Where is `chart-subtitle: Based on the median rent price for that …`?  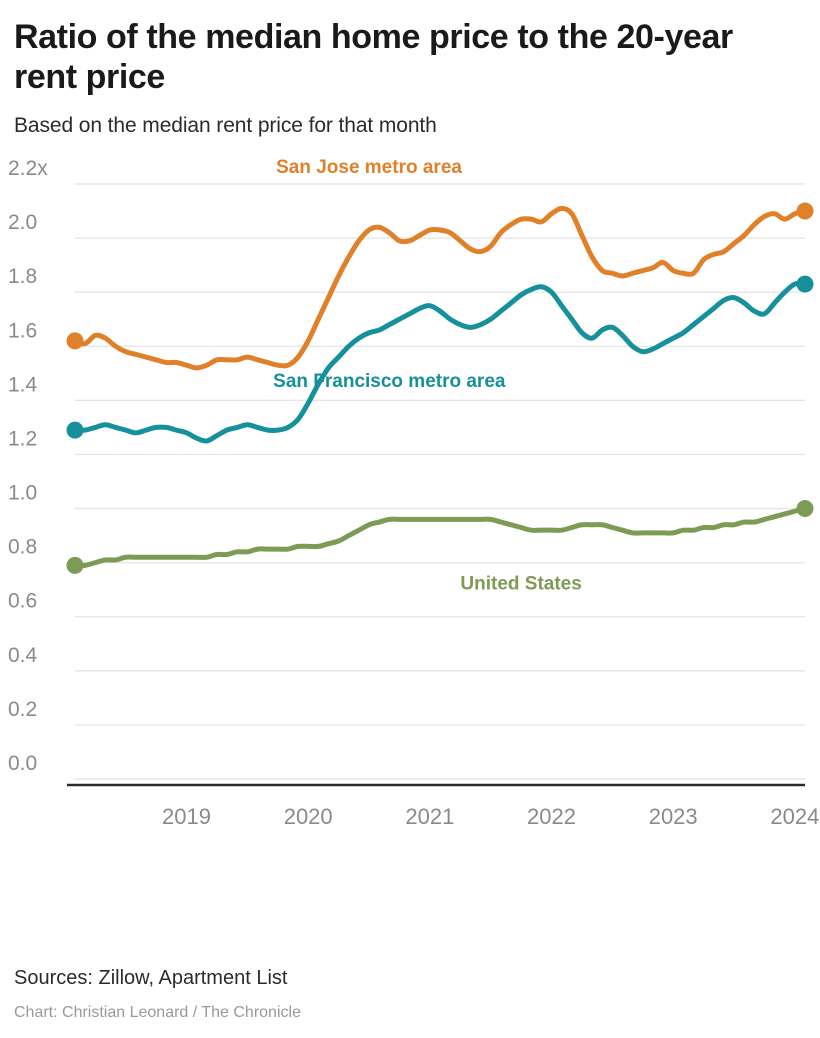
chart-subtitle: Based on the median rent price for that … is located at coordinates (225, 125).